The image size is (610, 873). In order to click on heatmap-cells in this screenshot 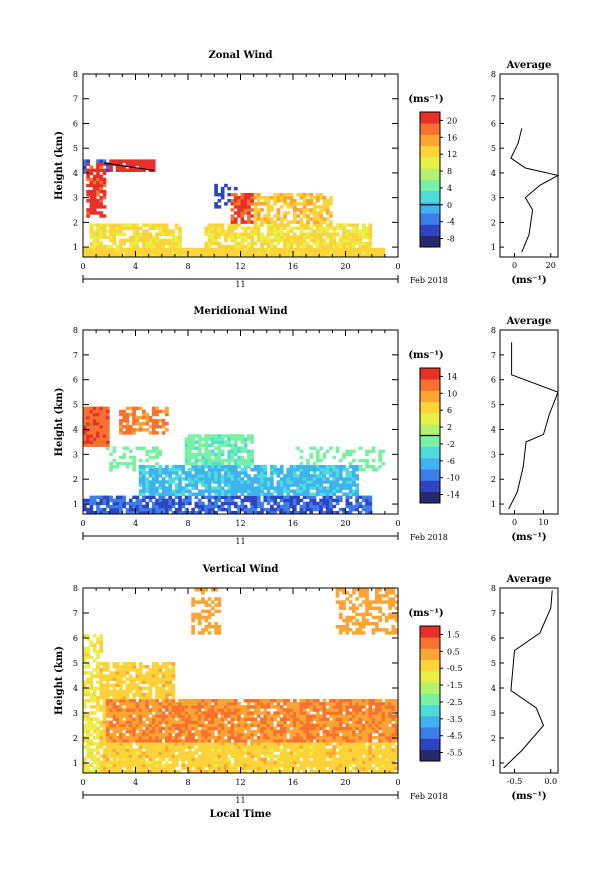, I will do `click(234, 208)`.